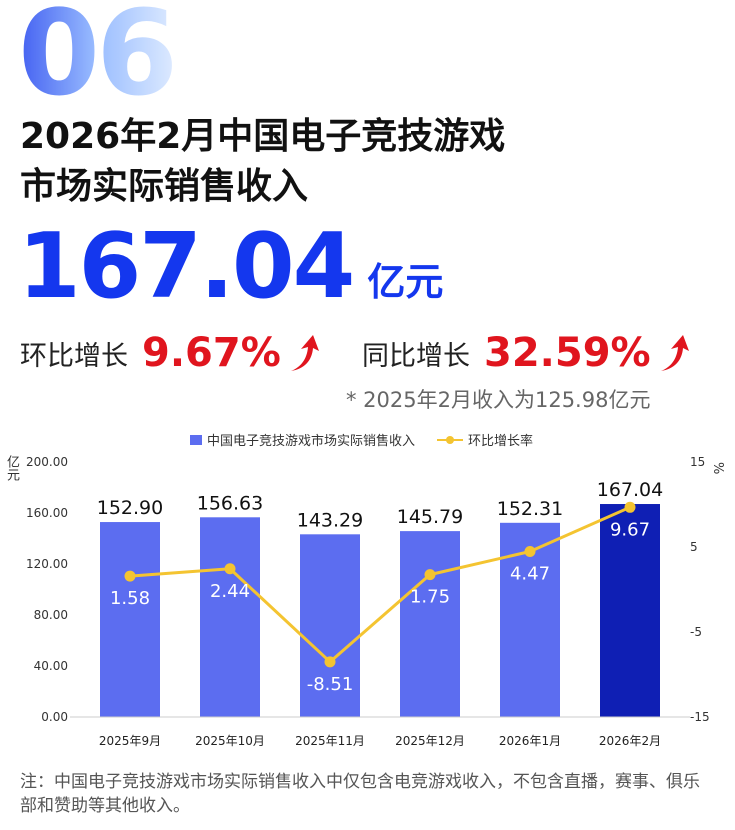 Image resolution: width=735 pixels, height=830 pixels. Describe the element at coordinates (330, 520) in the screenshot. I see `bar-value-label: 143.29` at that location.